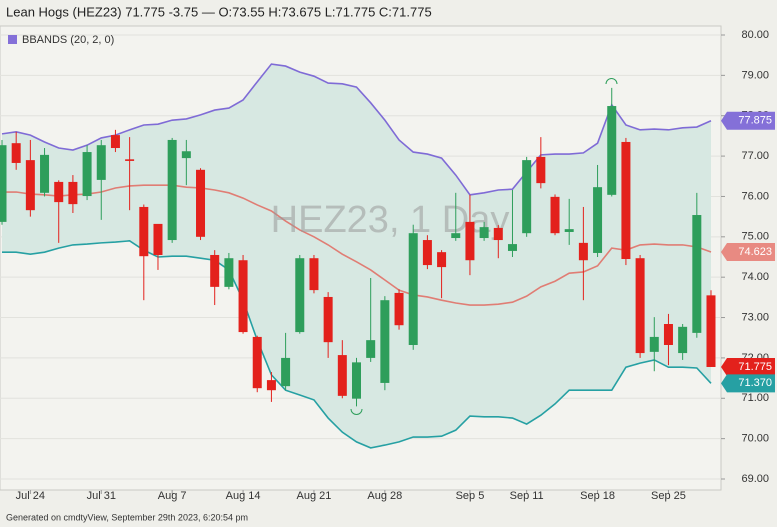 This screenshot has height=527, width=777. Describe the element at coordinates (356, 411) in the screenshot. I see `low-marker` at that location.